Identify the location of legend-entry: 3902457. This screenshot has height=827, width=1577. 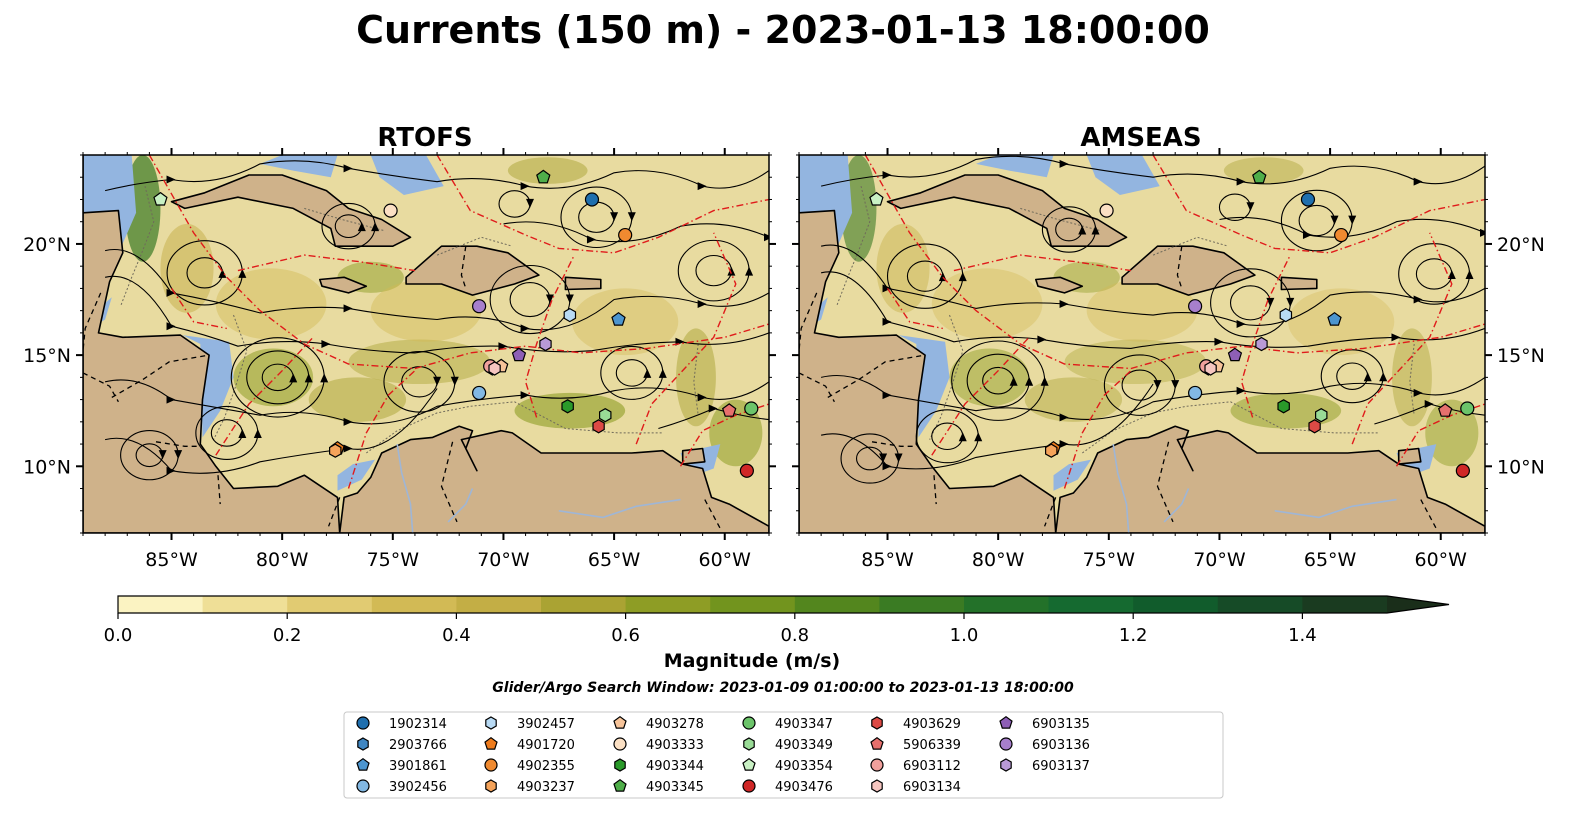
(530, 724).